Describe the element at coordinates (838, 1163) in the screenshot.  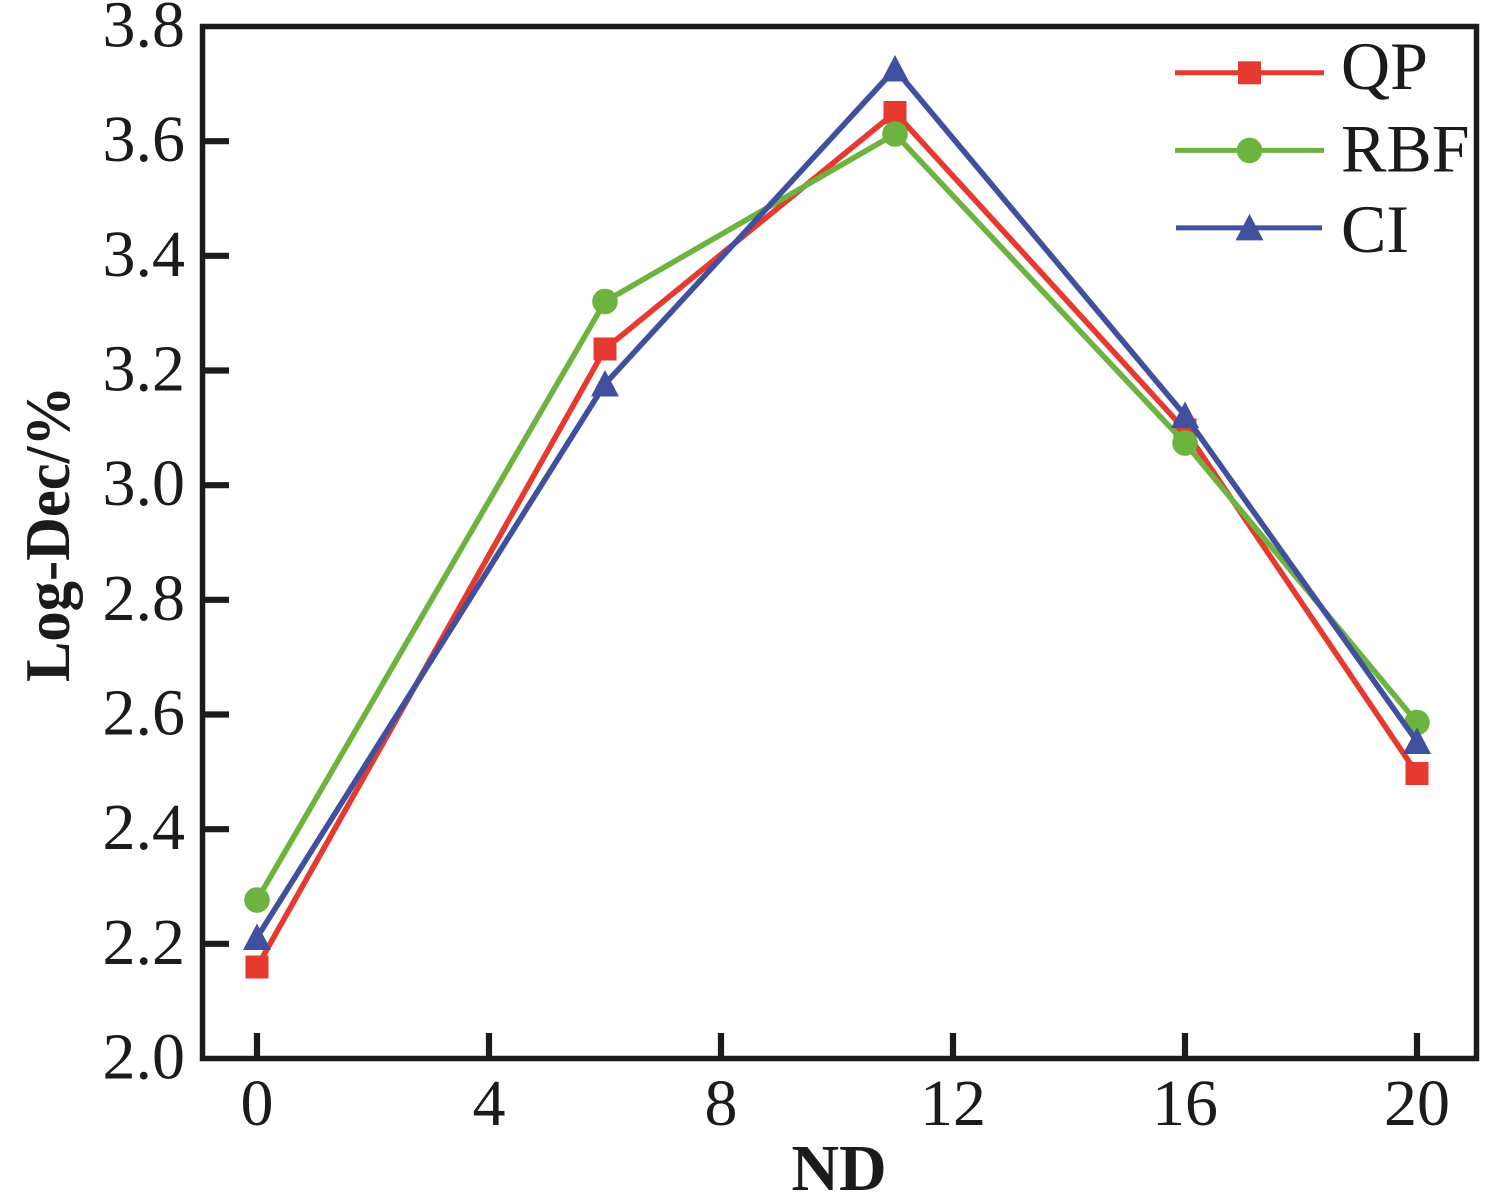
I see `svg-text: ND` at that location.